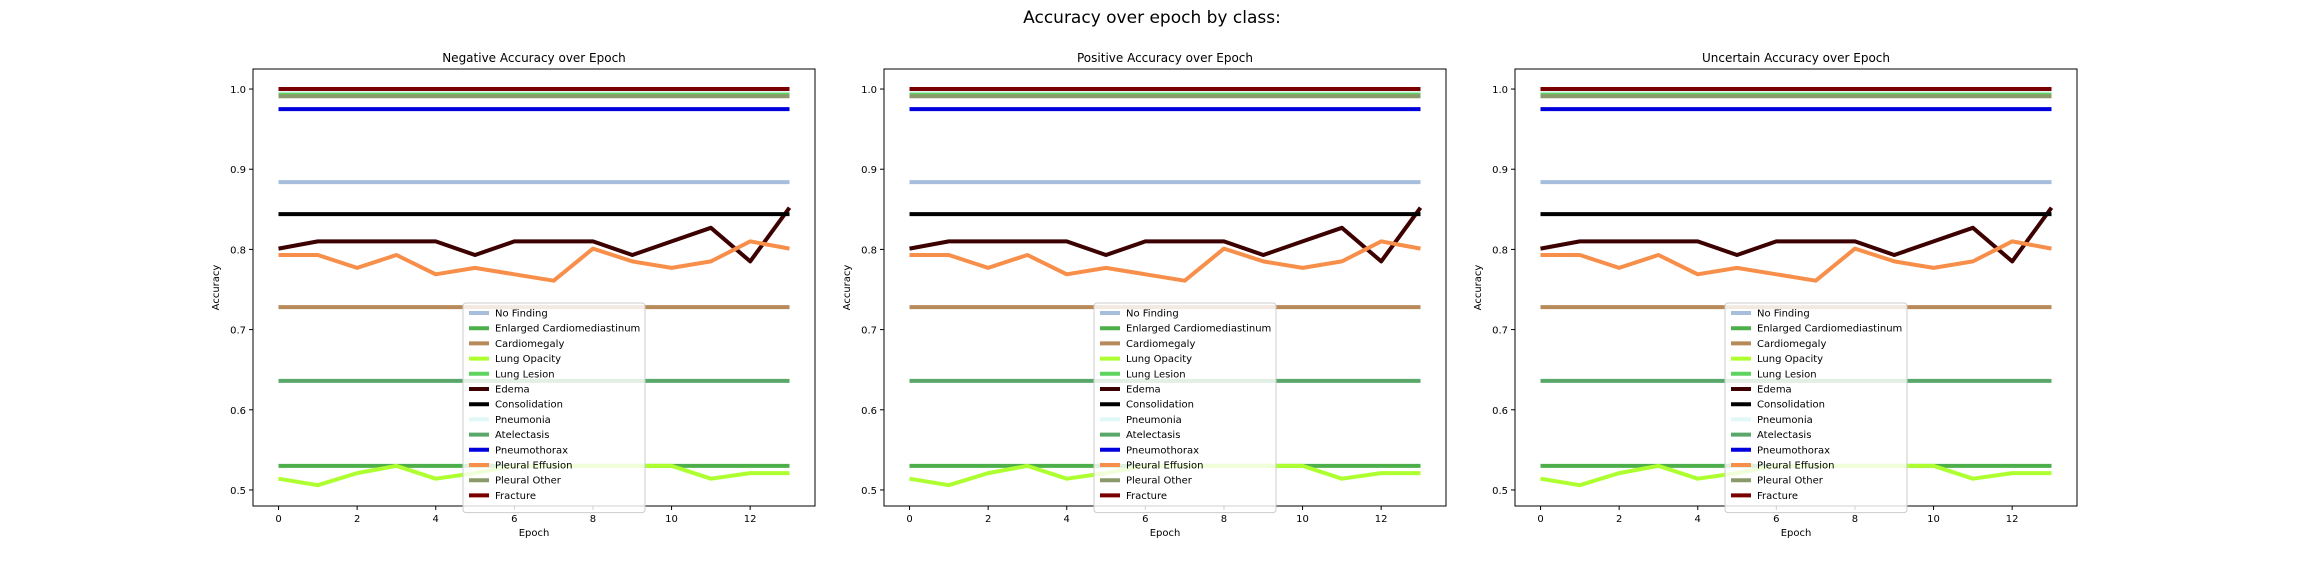 The image size is (2304, 576). What do you see at coordinates (1152, 18) in the screenshot?
I see `figure-title: Accuracy over epoch by class:` at bounding box center [1152, 18].